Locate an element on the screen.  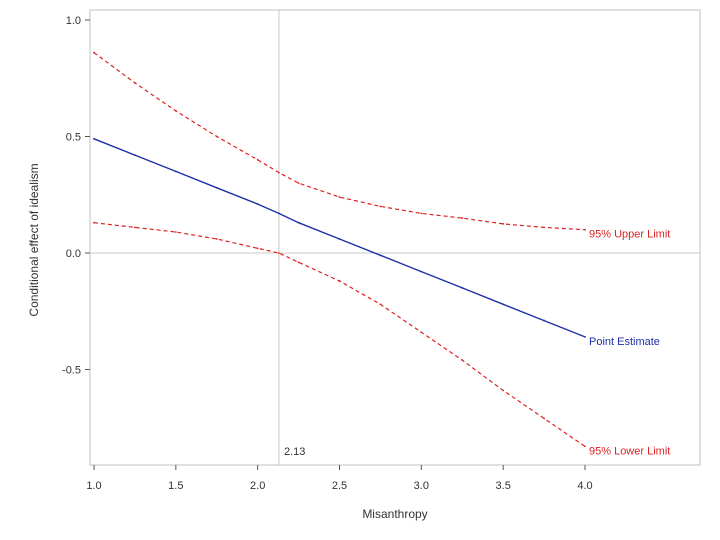
x-tick-label: 3.0 is located at coordinates (421, 486).